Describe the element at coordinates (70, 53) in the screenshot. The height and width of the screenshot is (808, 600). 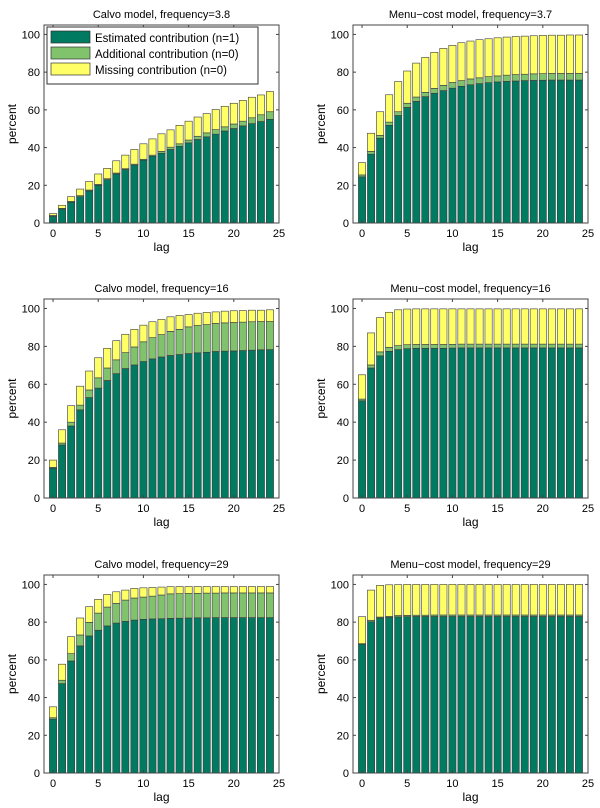
I see `legend-swatch` at that location.